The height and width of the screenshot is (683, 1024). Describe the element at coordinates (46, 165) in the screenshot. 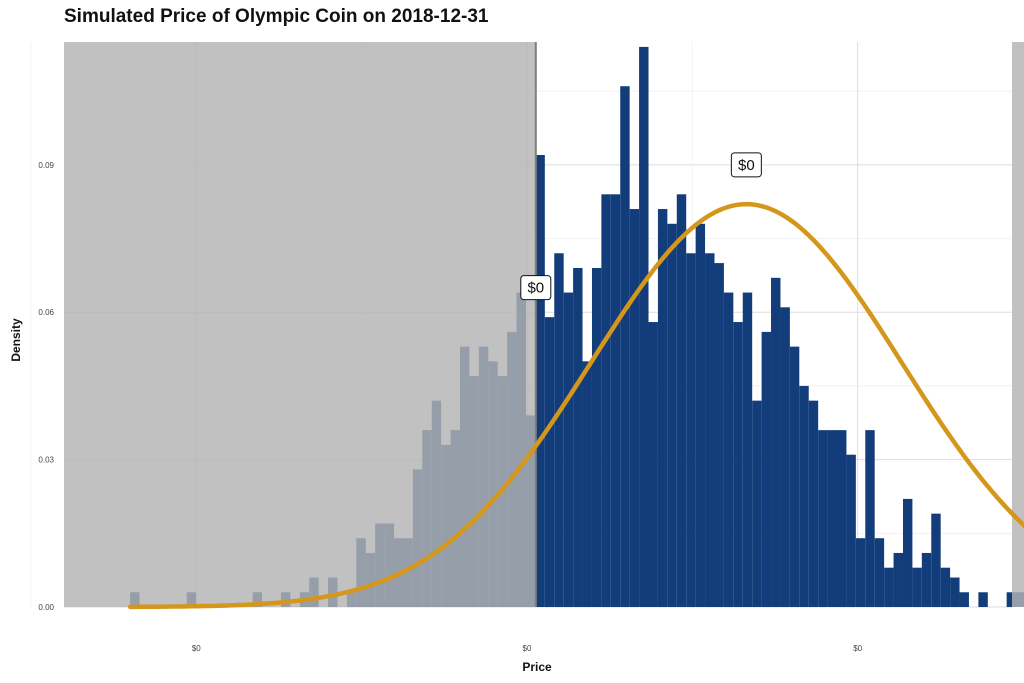

I see `y-tick-label: 0.09` at that location.